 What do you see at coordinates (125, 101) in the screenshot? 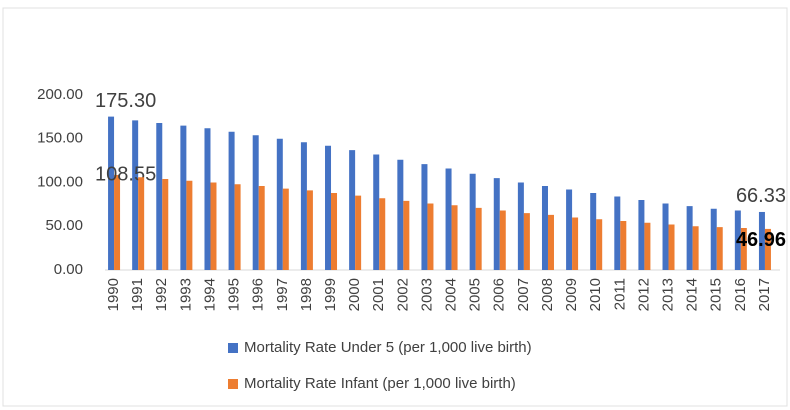
I see `data-label: 175.30` at bounding box center [125, 101].